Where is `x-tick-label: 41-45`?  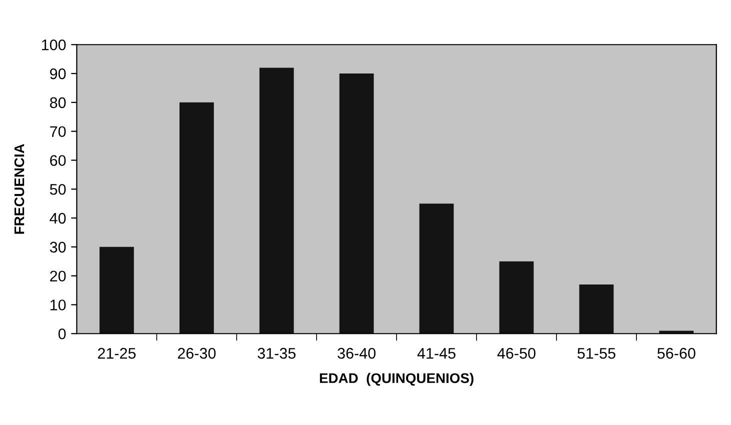
x-tick-label: 41-45 is located at coordinates (436, 353).